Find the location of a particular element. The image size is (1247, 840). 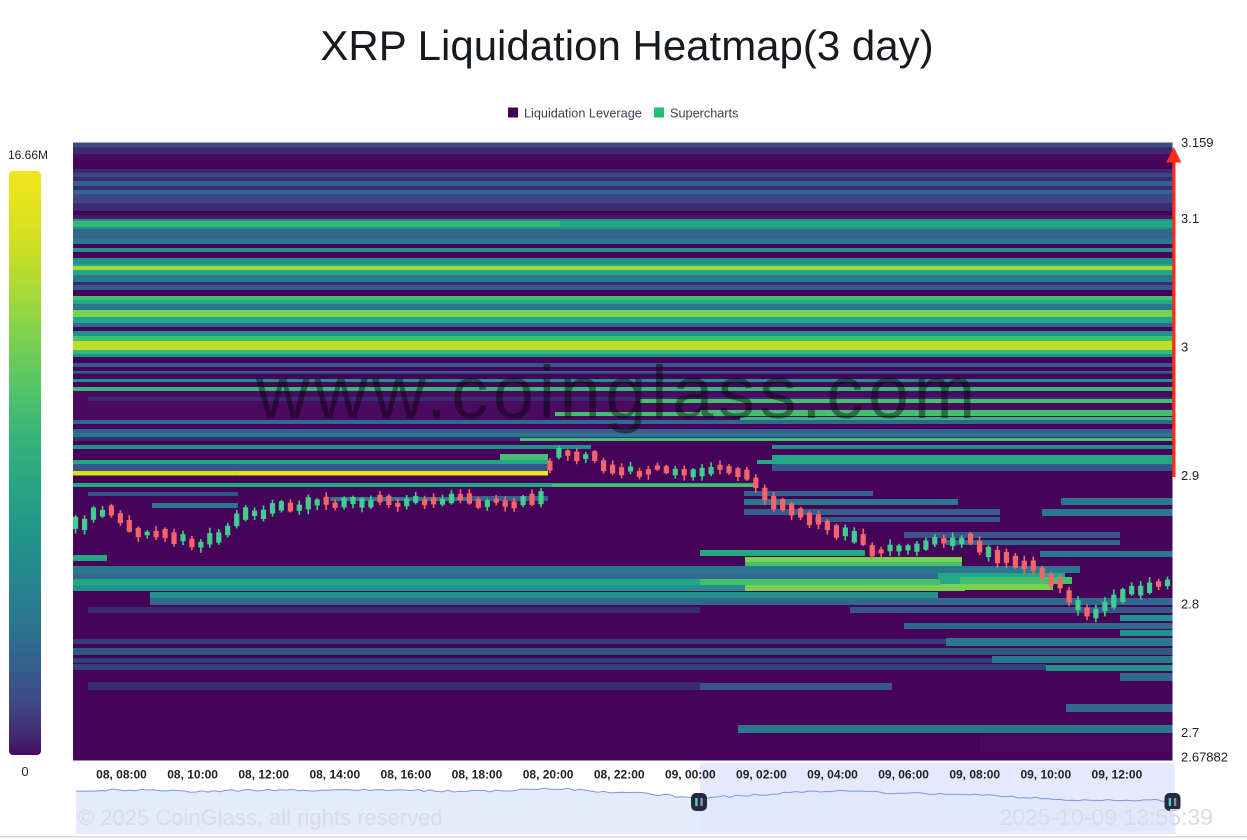

svg-text: 09, 04:00 is located at coordinates (832, 775).